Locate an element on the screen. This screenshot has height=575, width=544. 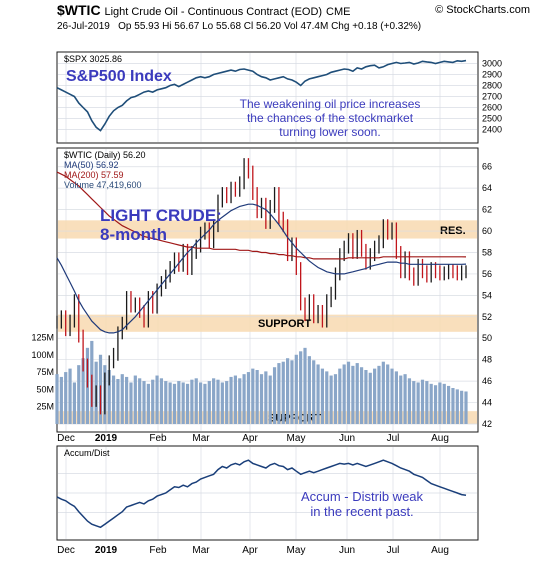
month-label-price: Feb is located at coordinates (158, 438).